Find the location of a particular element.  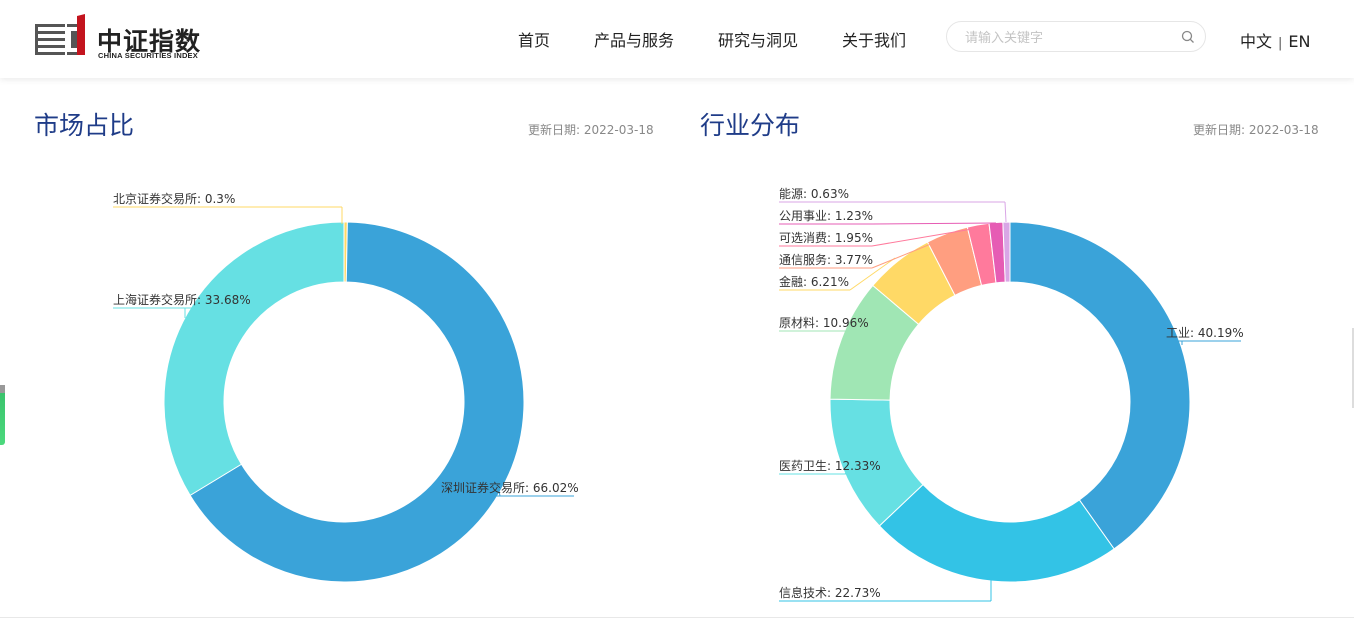

industry-distribution-title: 行业分布 is located at coordinates (750, 125).